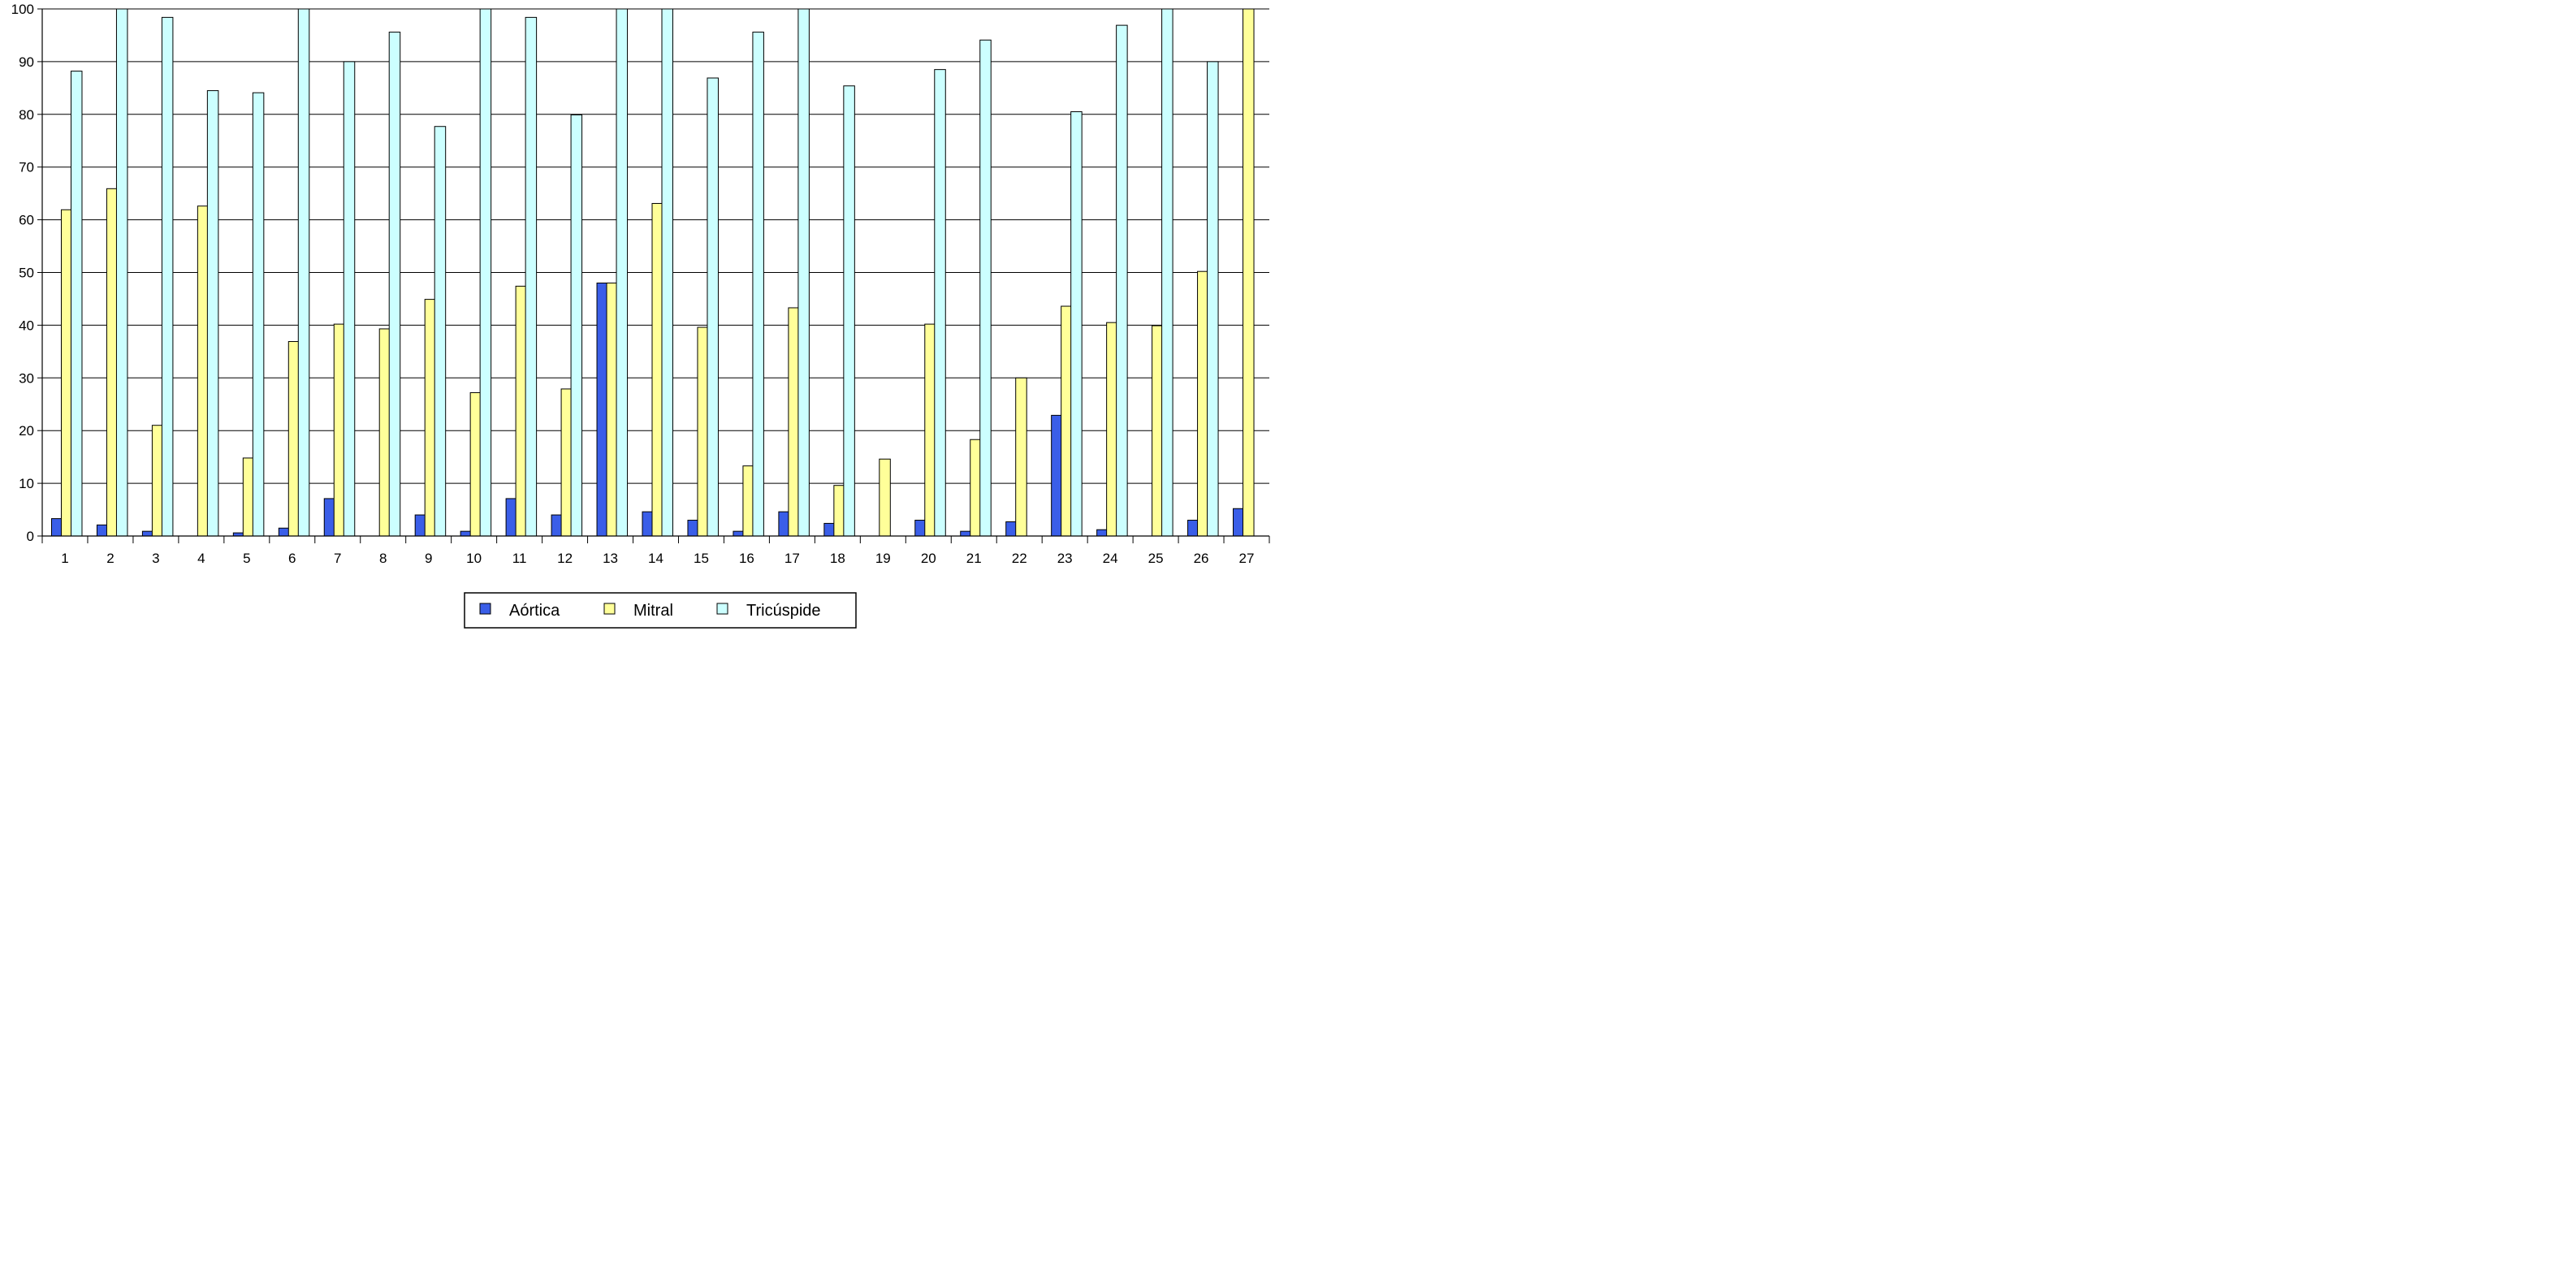 The width and height of the screenshot is (2576, 1271). I want to click on x-tick-label: 16, so click(747, 558).